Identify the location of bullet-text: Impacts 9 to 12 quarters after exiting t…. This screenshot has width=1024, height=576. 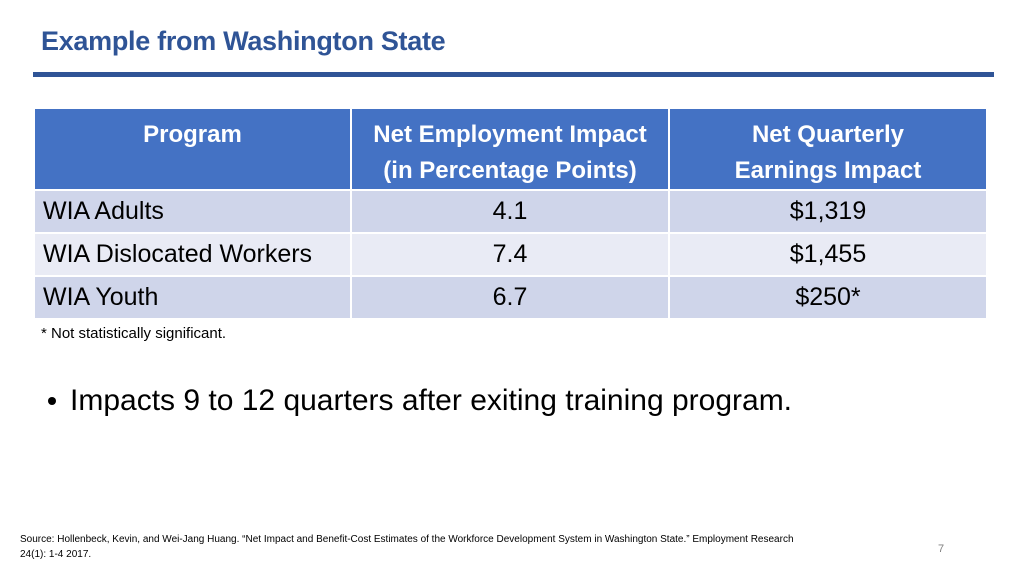
(431, 400).